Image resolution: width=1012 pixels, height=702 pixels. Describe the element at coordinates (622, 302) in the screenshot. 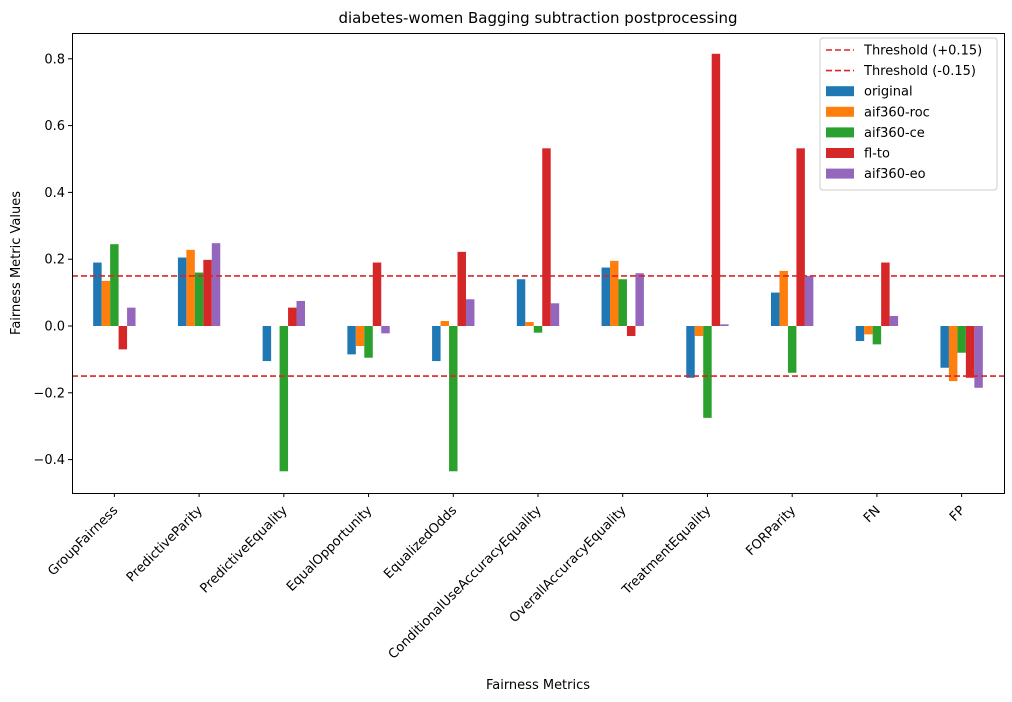

I see `bar-aif360-ce-OverallAccuracyEquality` at that location.